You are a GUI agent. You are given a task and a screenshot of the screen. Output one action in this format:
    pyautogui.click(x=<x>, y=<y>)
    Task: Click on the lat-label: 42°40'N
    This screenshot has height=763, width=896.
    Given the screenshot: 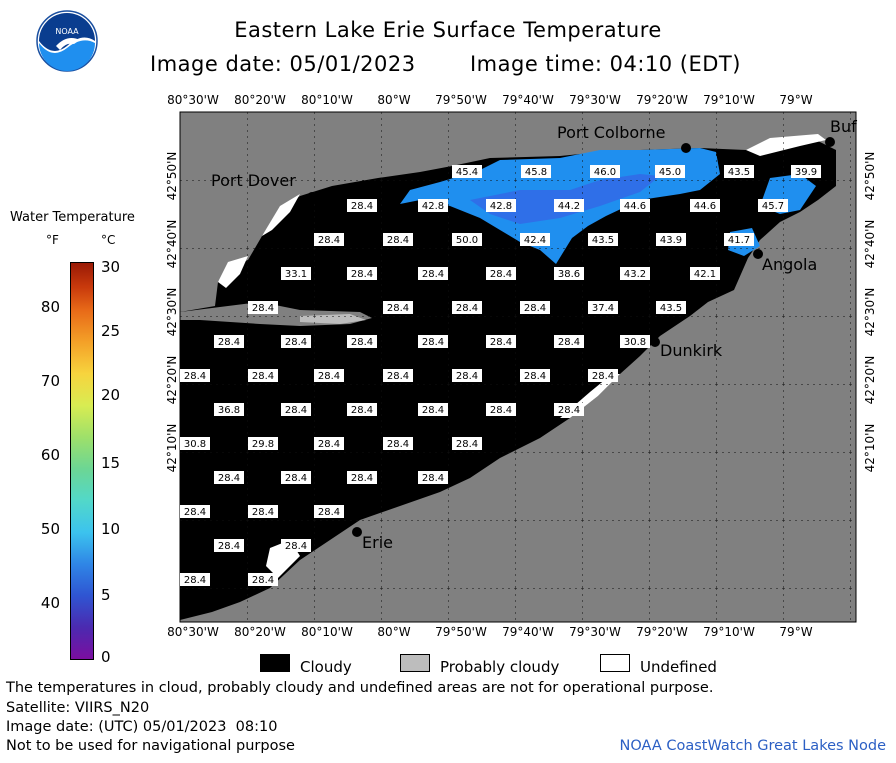 What is the action you would take?
    pyautogui.click(x=870, y=244)
    